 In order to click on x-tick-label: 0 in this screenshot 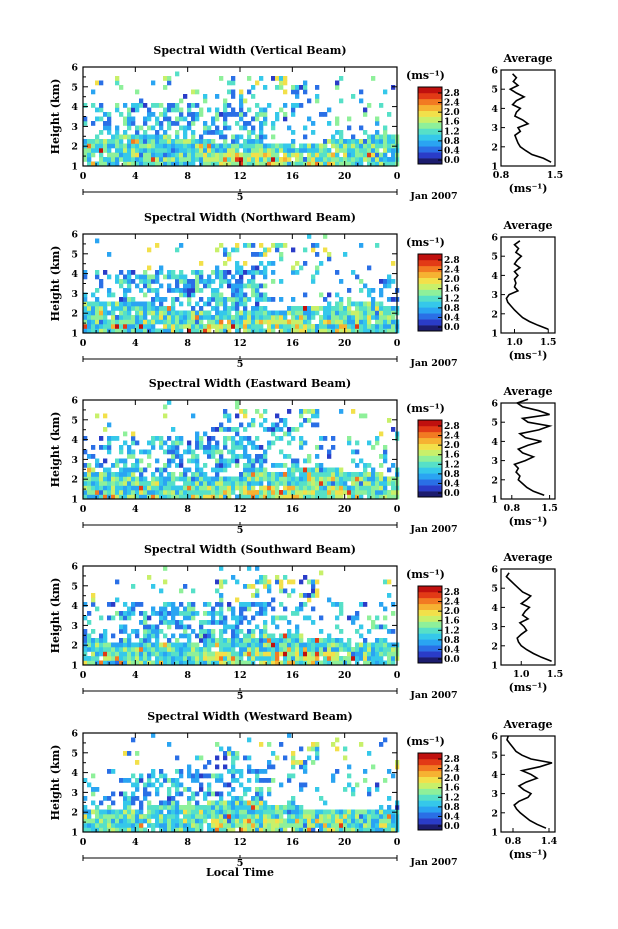, I will do `click(83, 675)`.